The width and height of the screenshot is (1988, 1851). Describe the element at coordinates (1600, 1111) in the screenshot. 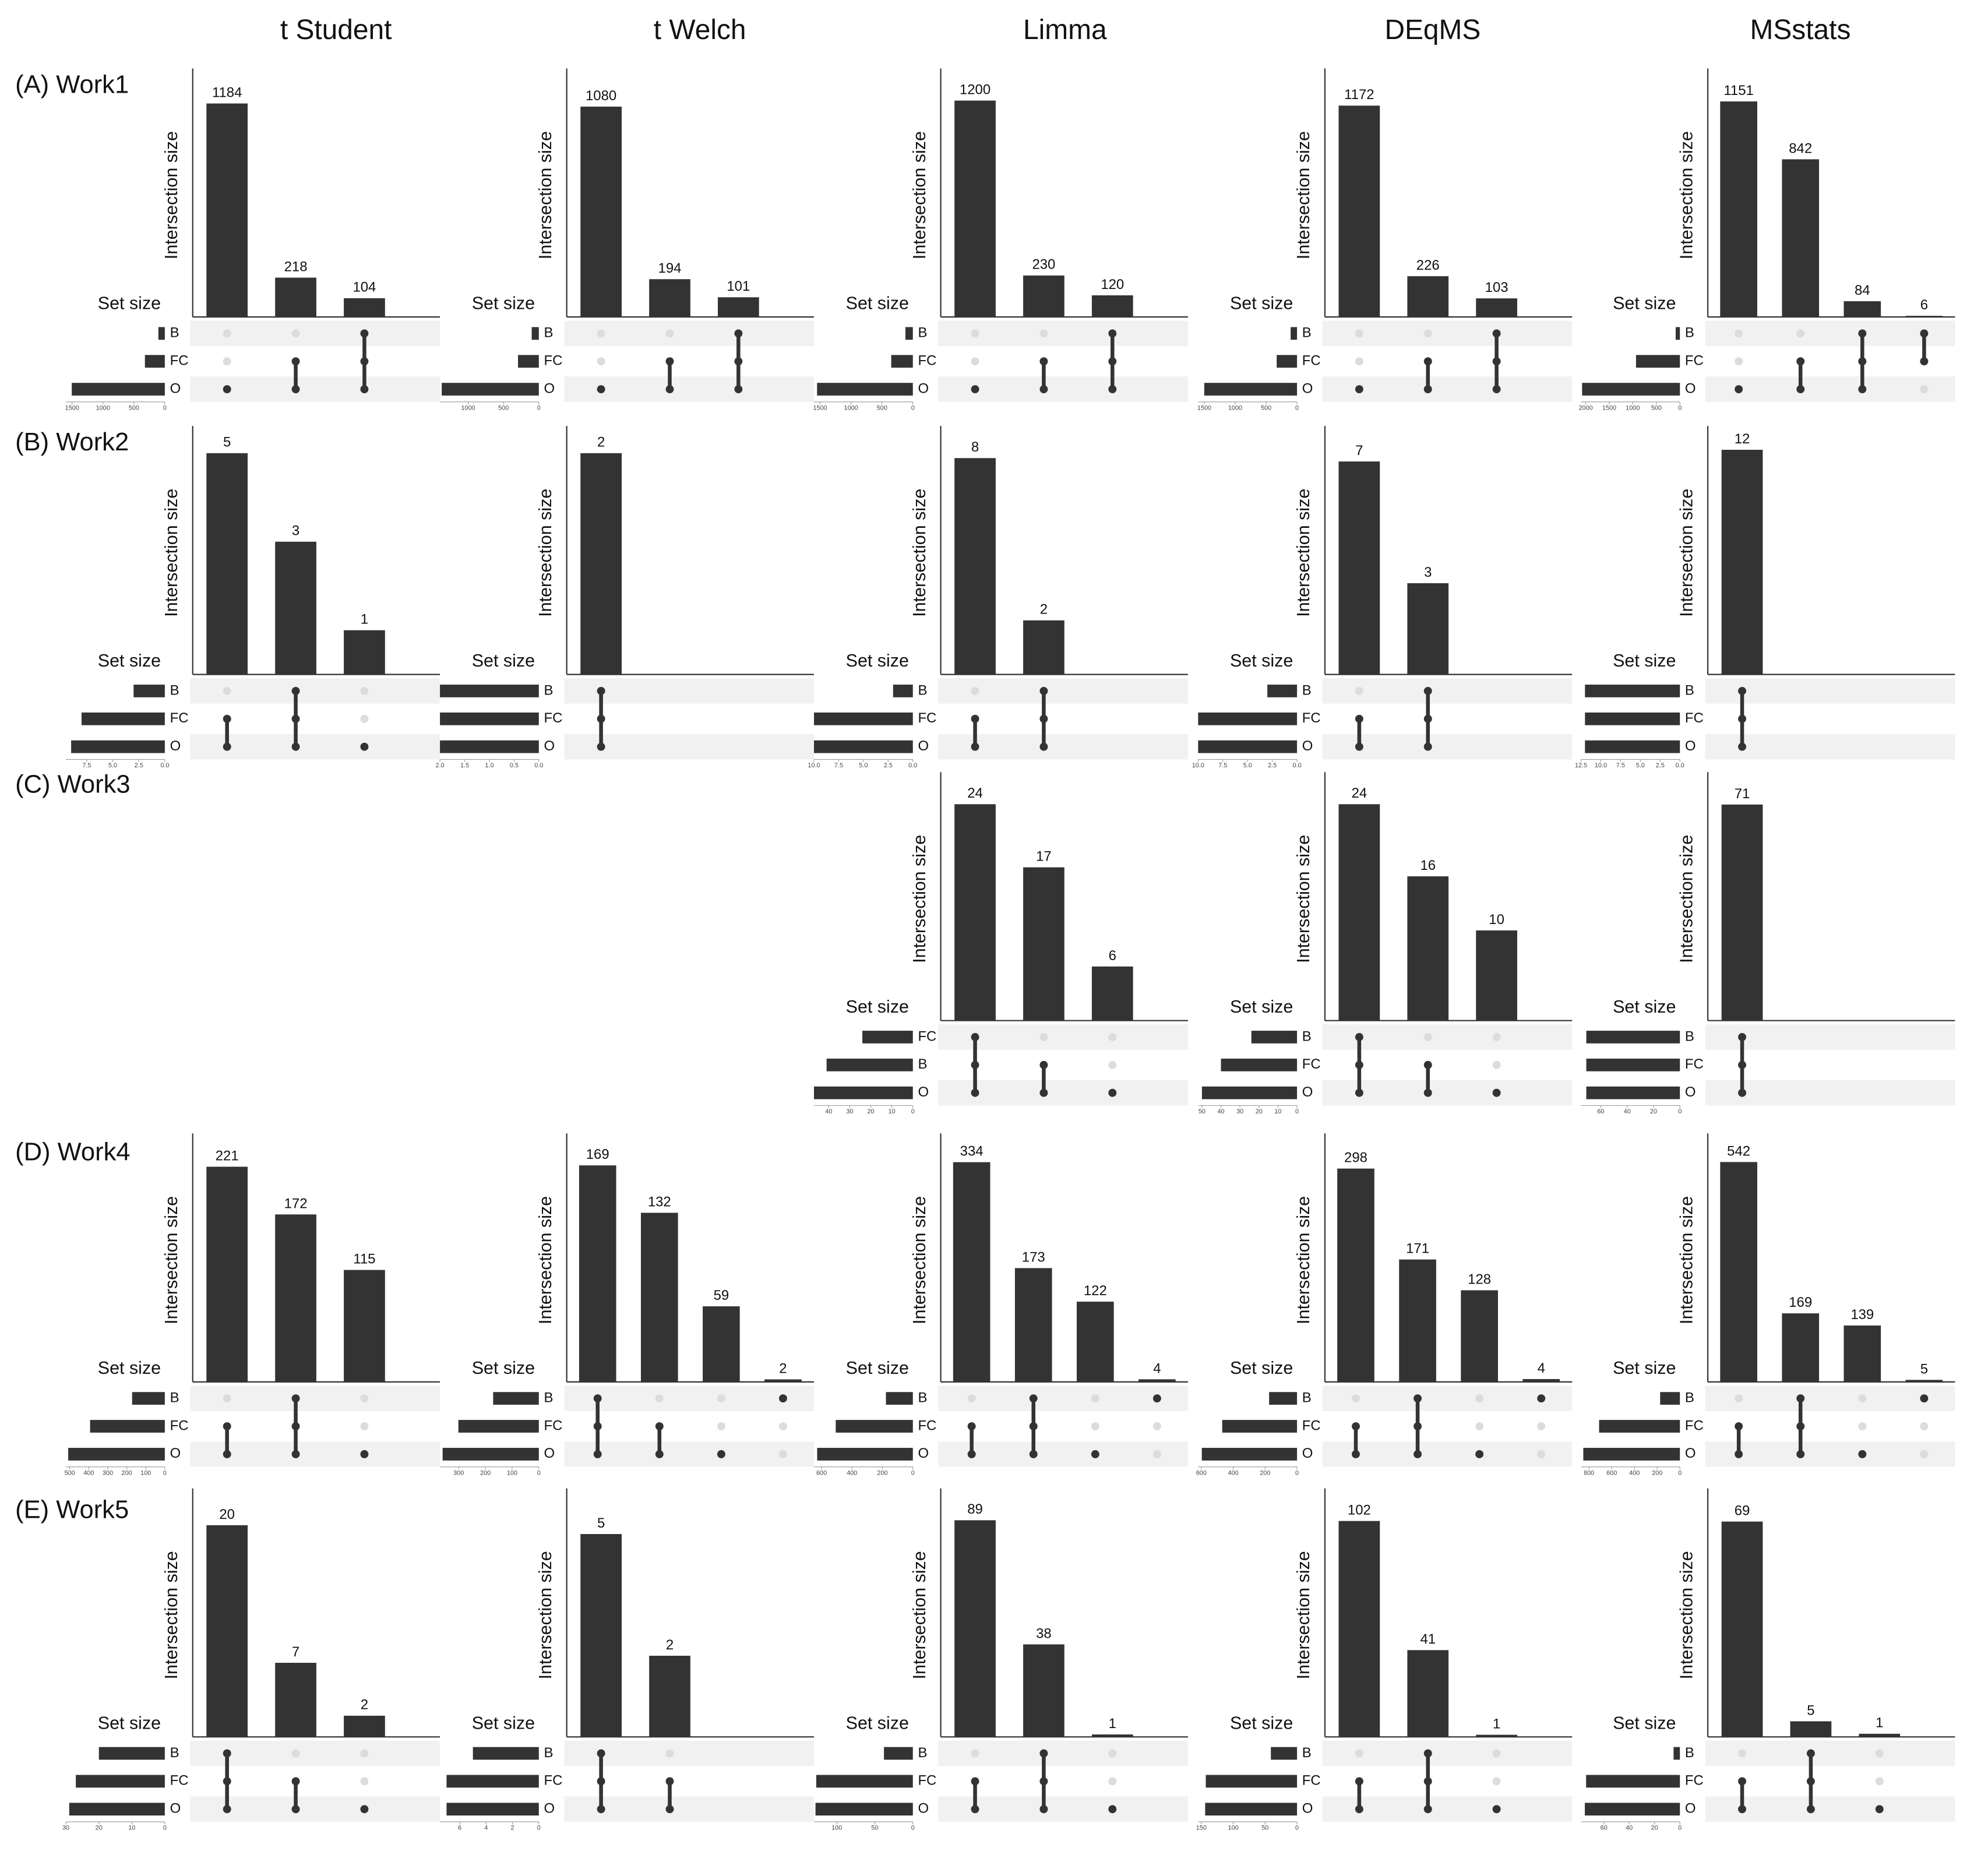

I see `set-size-tick-label: 60` at that location.